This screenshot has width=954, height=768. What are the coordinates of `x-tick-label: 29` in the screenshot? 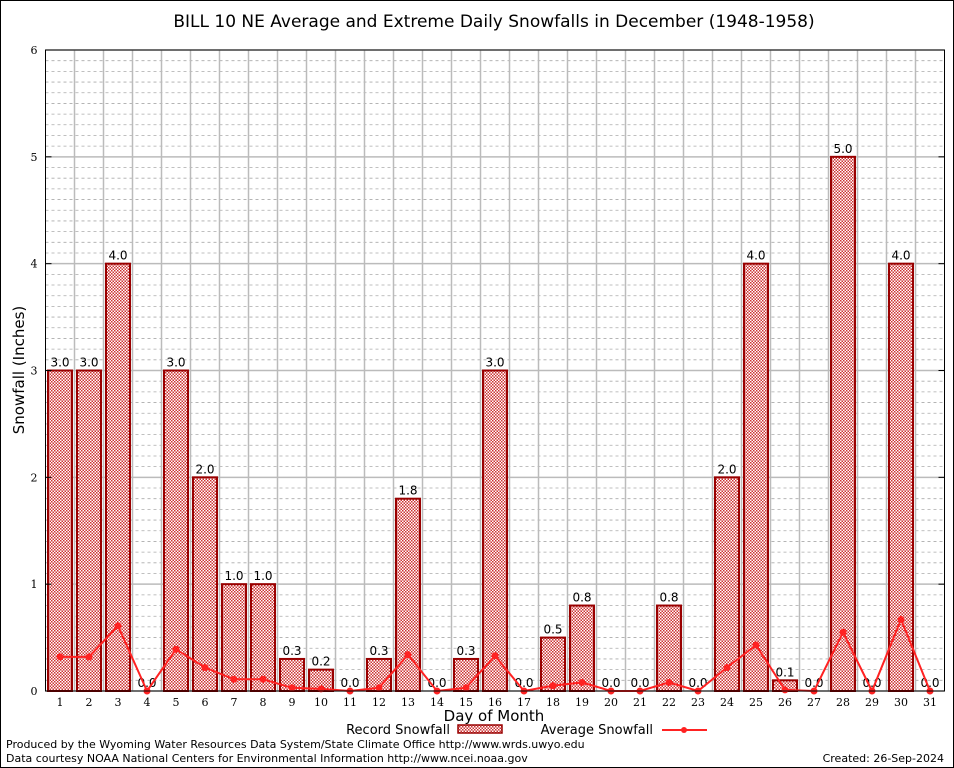 It's located at (872, 702).